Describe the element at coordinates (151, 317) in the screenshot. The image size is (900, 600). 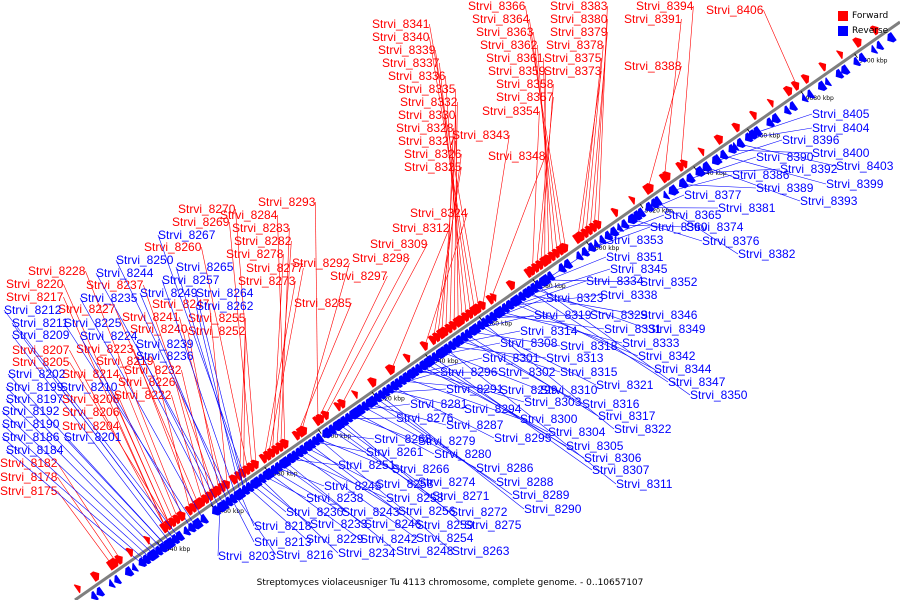
I see `forward-gene-label: Strvi_8241` at that location.